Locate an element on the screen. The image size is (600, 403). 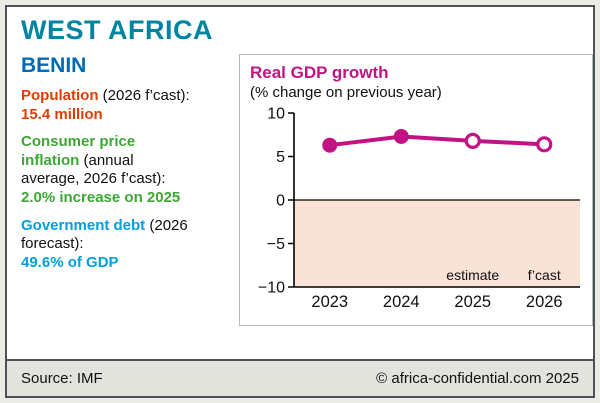
credit-note: © africa-confidential.com 2025 is located at coordinates (477, 378).